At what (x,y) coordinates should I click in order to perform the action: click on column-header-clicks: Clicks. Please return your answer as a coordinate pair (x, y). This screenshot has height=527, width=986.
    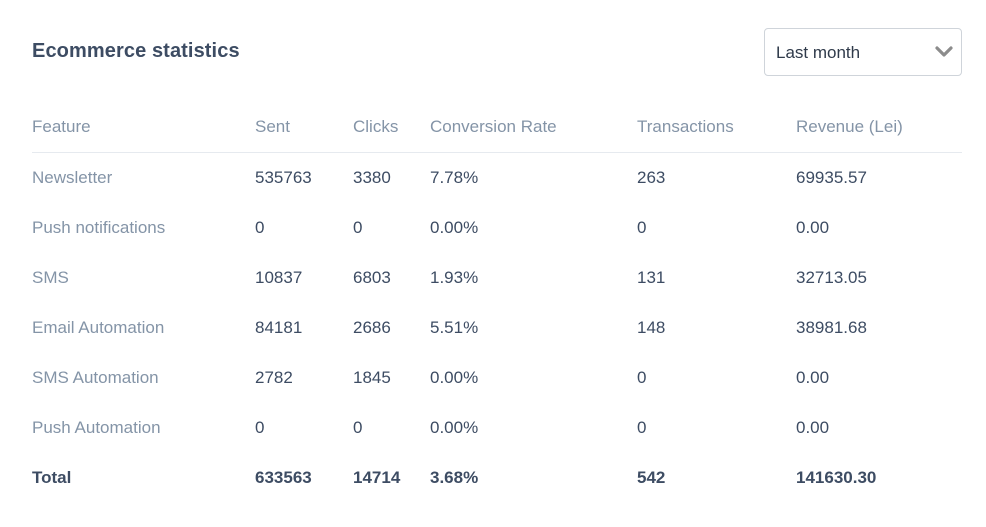
    Looking at the image, I should click on (391, 127).